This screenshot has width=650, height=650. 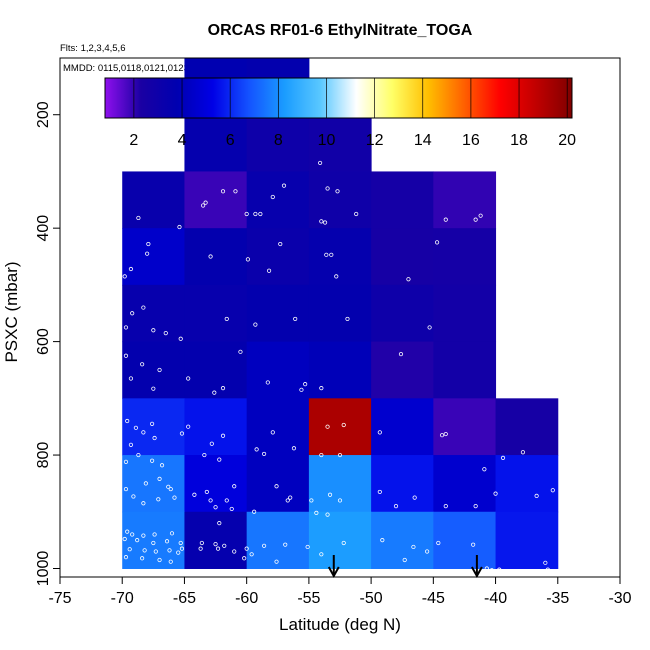 What do you see at coordinates (278, 140) in the screenshot?
I see `colorbar-tick-label: 8` at bounding box center [278, 140].